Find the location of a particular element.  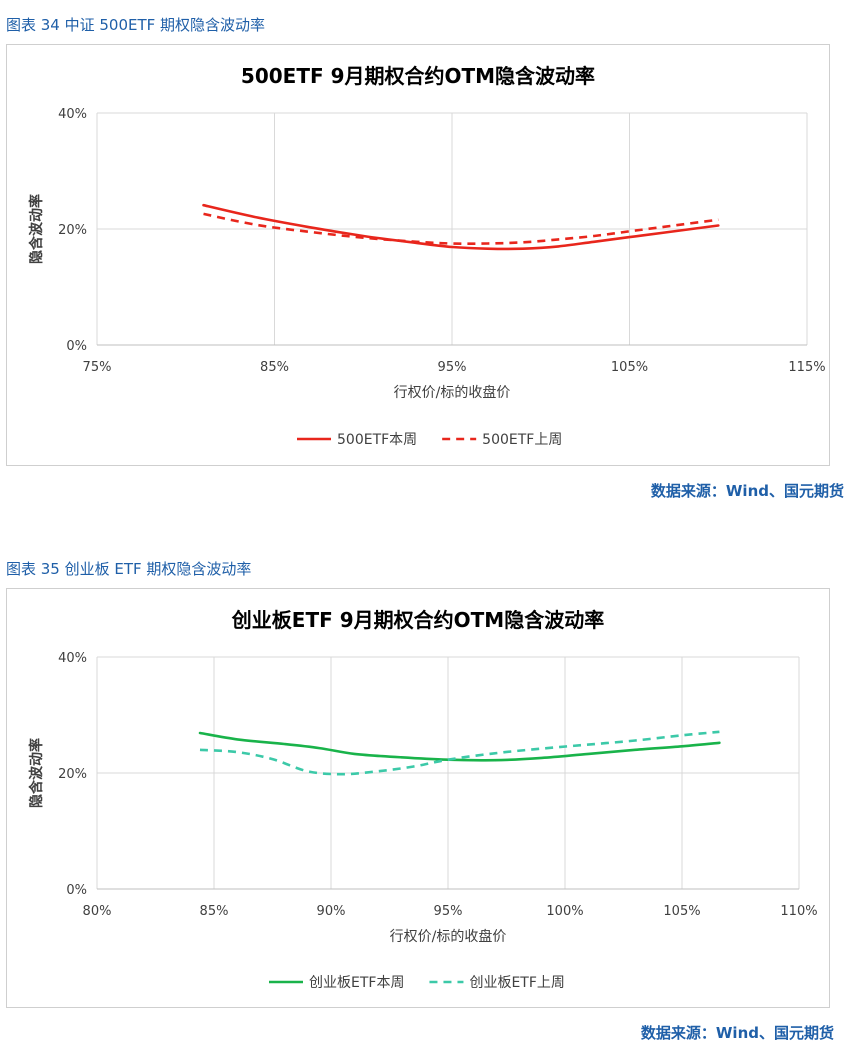

chart-title: 500ETF 9月期权合约OTM隐含波动率 is located at coordinates (418, 76).